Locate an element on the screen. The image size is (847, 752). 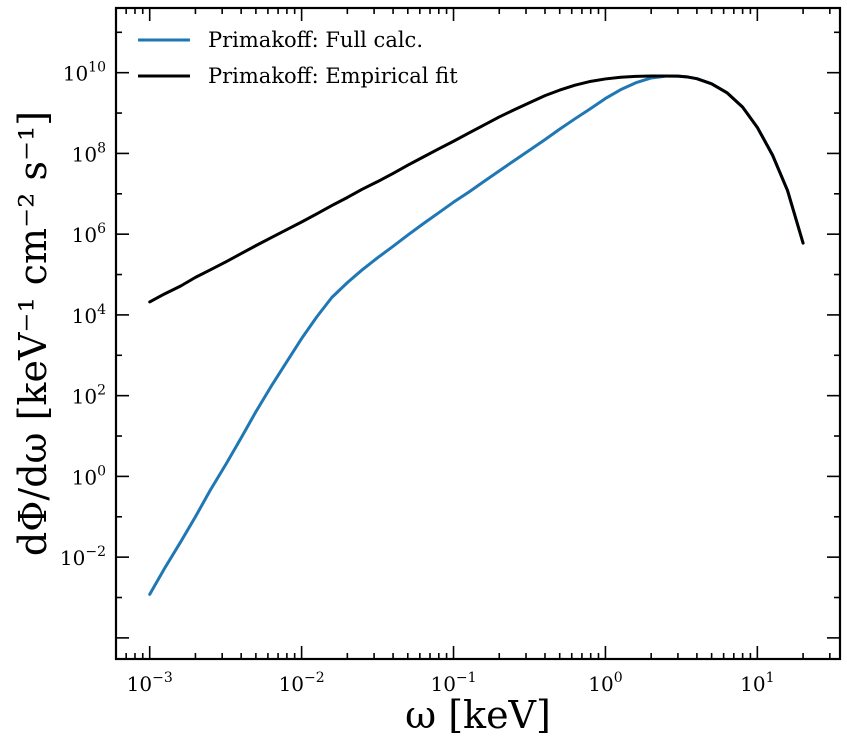
y-tick-label: 10⁴ is located at coordinates (89, 315).